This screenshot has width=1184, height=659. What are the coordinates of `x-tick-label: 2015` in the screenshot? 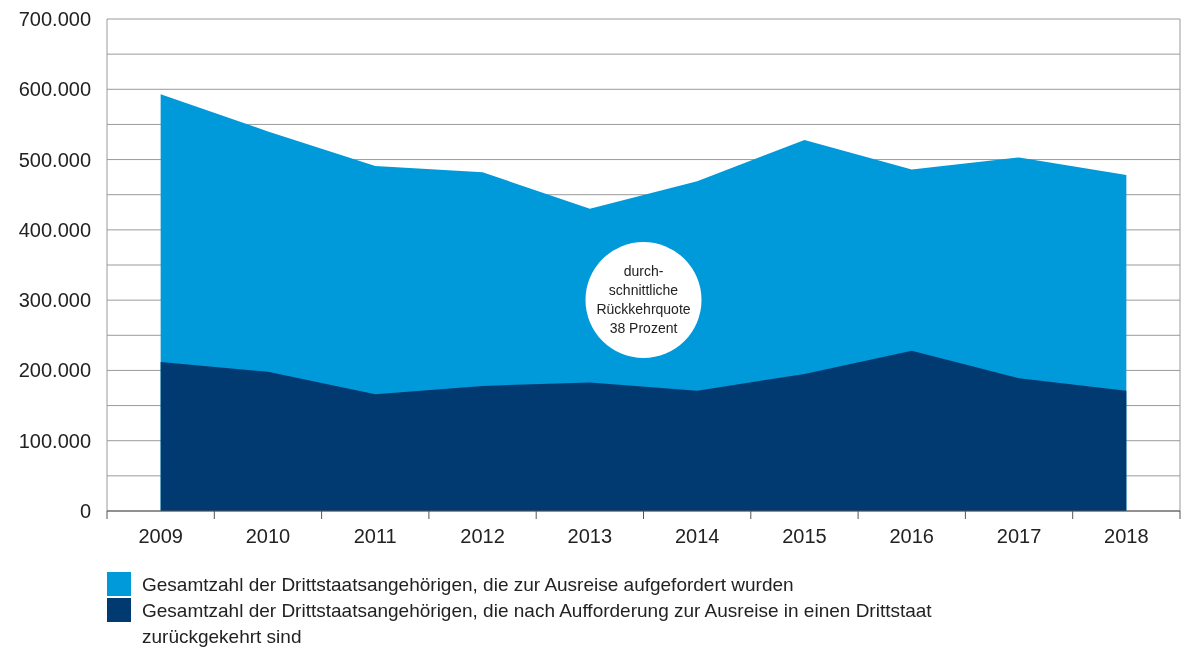 It's located at (804, 536).